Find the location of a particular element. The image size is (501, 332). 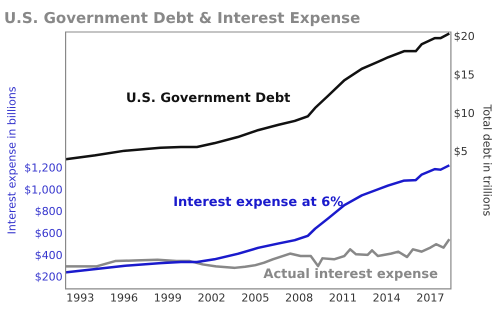

y-tick-label: $600 is located at coordinates (48, 233).